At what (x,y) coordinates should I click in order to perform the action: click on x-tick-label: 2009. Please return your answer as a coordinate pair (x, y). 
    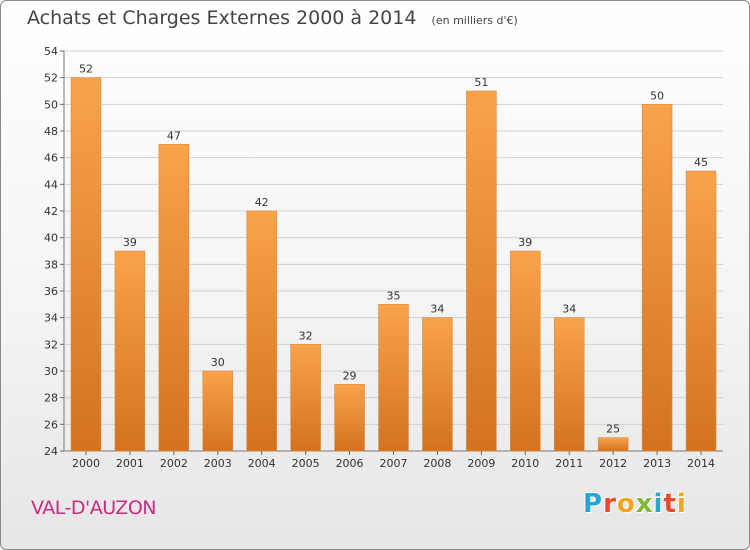
    Looking at the image, I should click on (481, 463).